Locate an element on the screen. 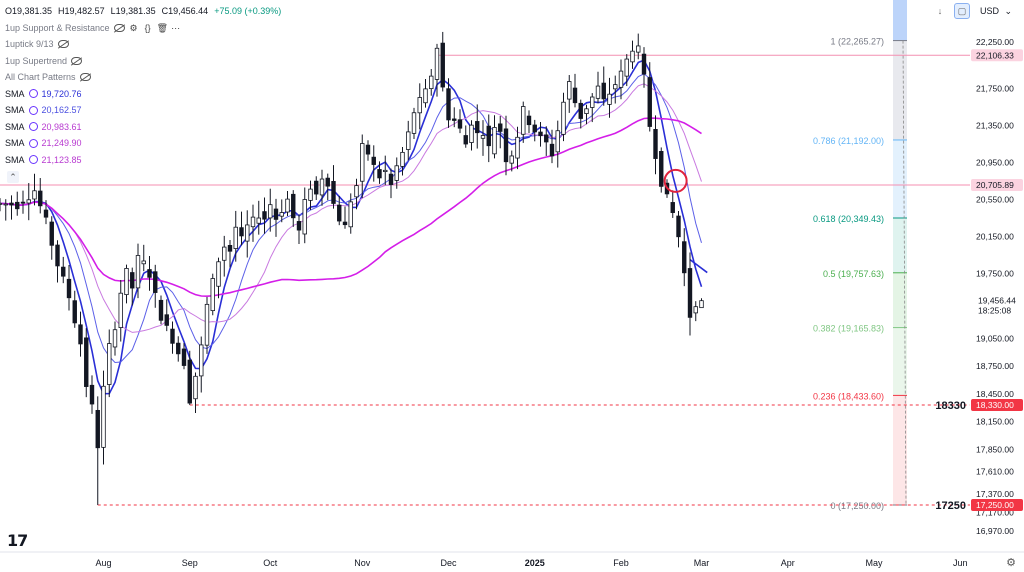 The width and height of the screenshot is (1024, 572). sma-row: SMA 20,983.61 is located at coordinates (144, 127).